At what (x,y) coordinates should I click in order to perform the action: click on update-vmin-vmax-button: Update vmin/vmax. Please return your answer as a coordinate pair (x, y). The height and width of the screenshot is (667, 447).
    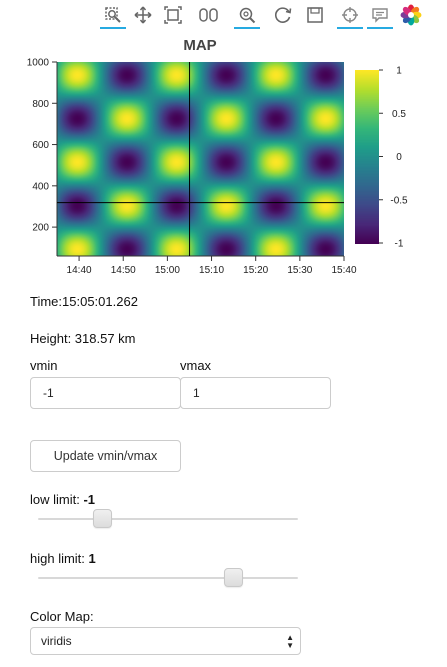
    Looking at the image, I should click on (105, 456).